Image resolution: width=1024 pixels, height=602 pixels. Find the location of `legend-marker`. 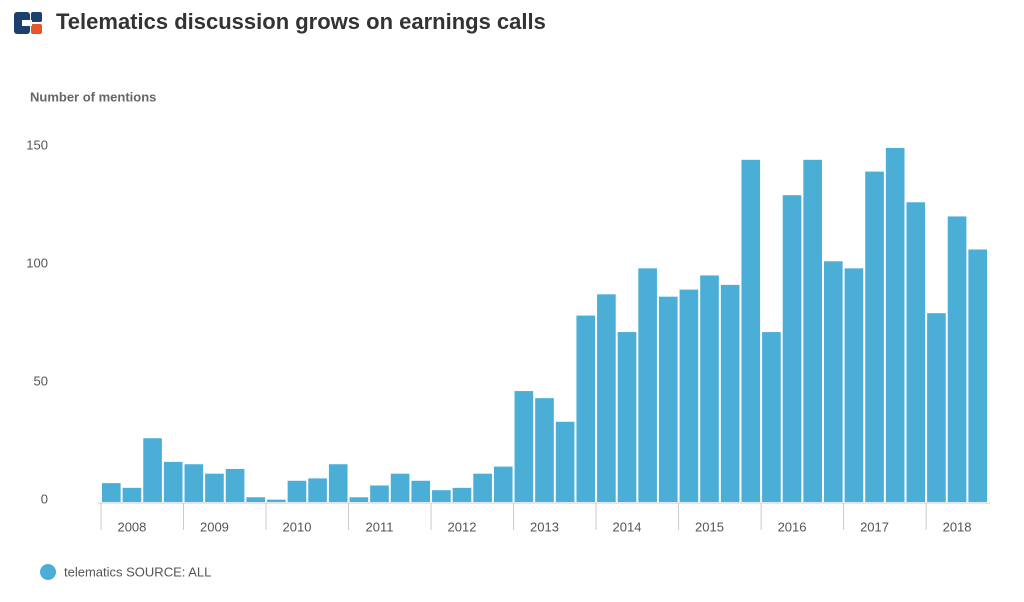

legend-marker is located at coordinates (48, 572).